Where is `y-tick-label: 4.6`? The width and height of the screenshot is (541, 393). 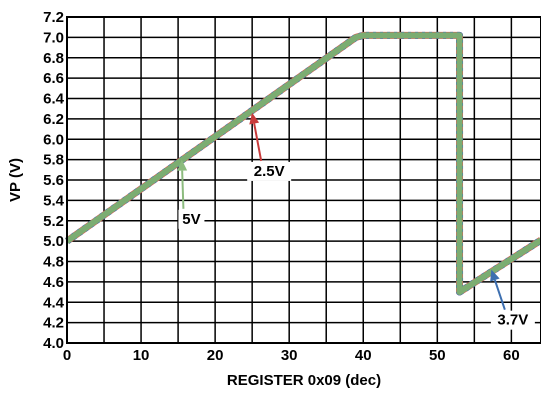 y-tick-label: 4.6 is located at coordinates (53, 282).